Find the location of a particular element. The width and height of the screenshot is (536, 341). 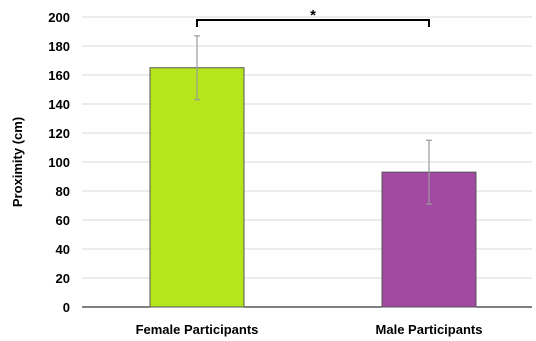

y-tick-label: 20 is located at coordinates (63, 278).